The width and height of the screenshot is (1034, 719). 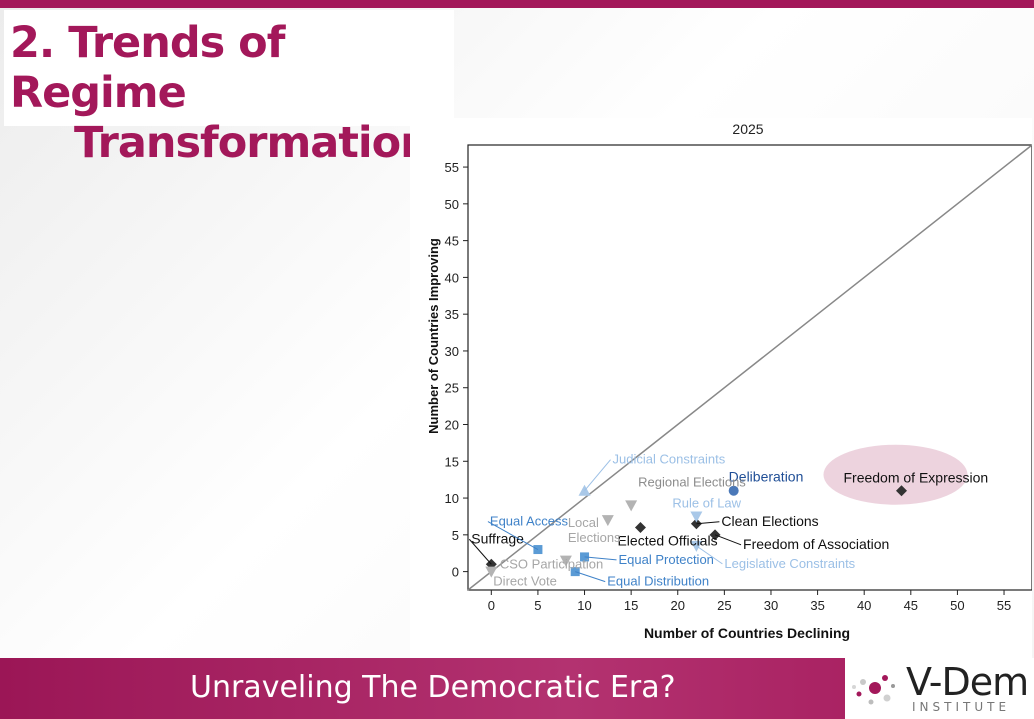 I want to click on leader-line-clean-elections, so click(x=708, y=523).